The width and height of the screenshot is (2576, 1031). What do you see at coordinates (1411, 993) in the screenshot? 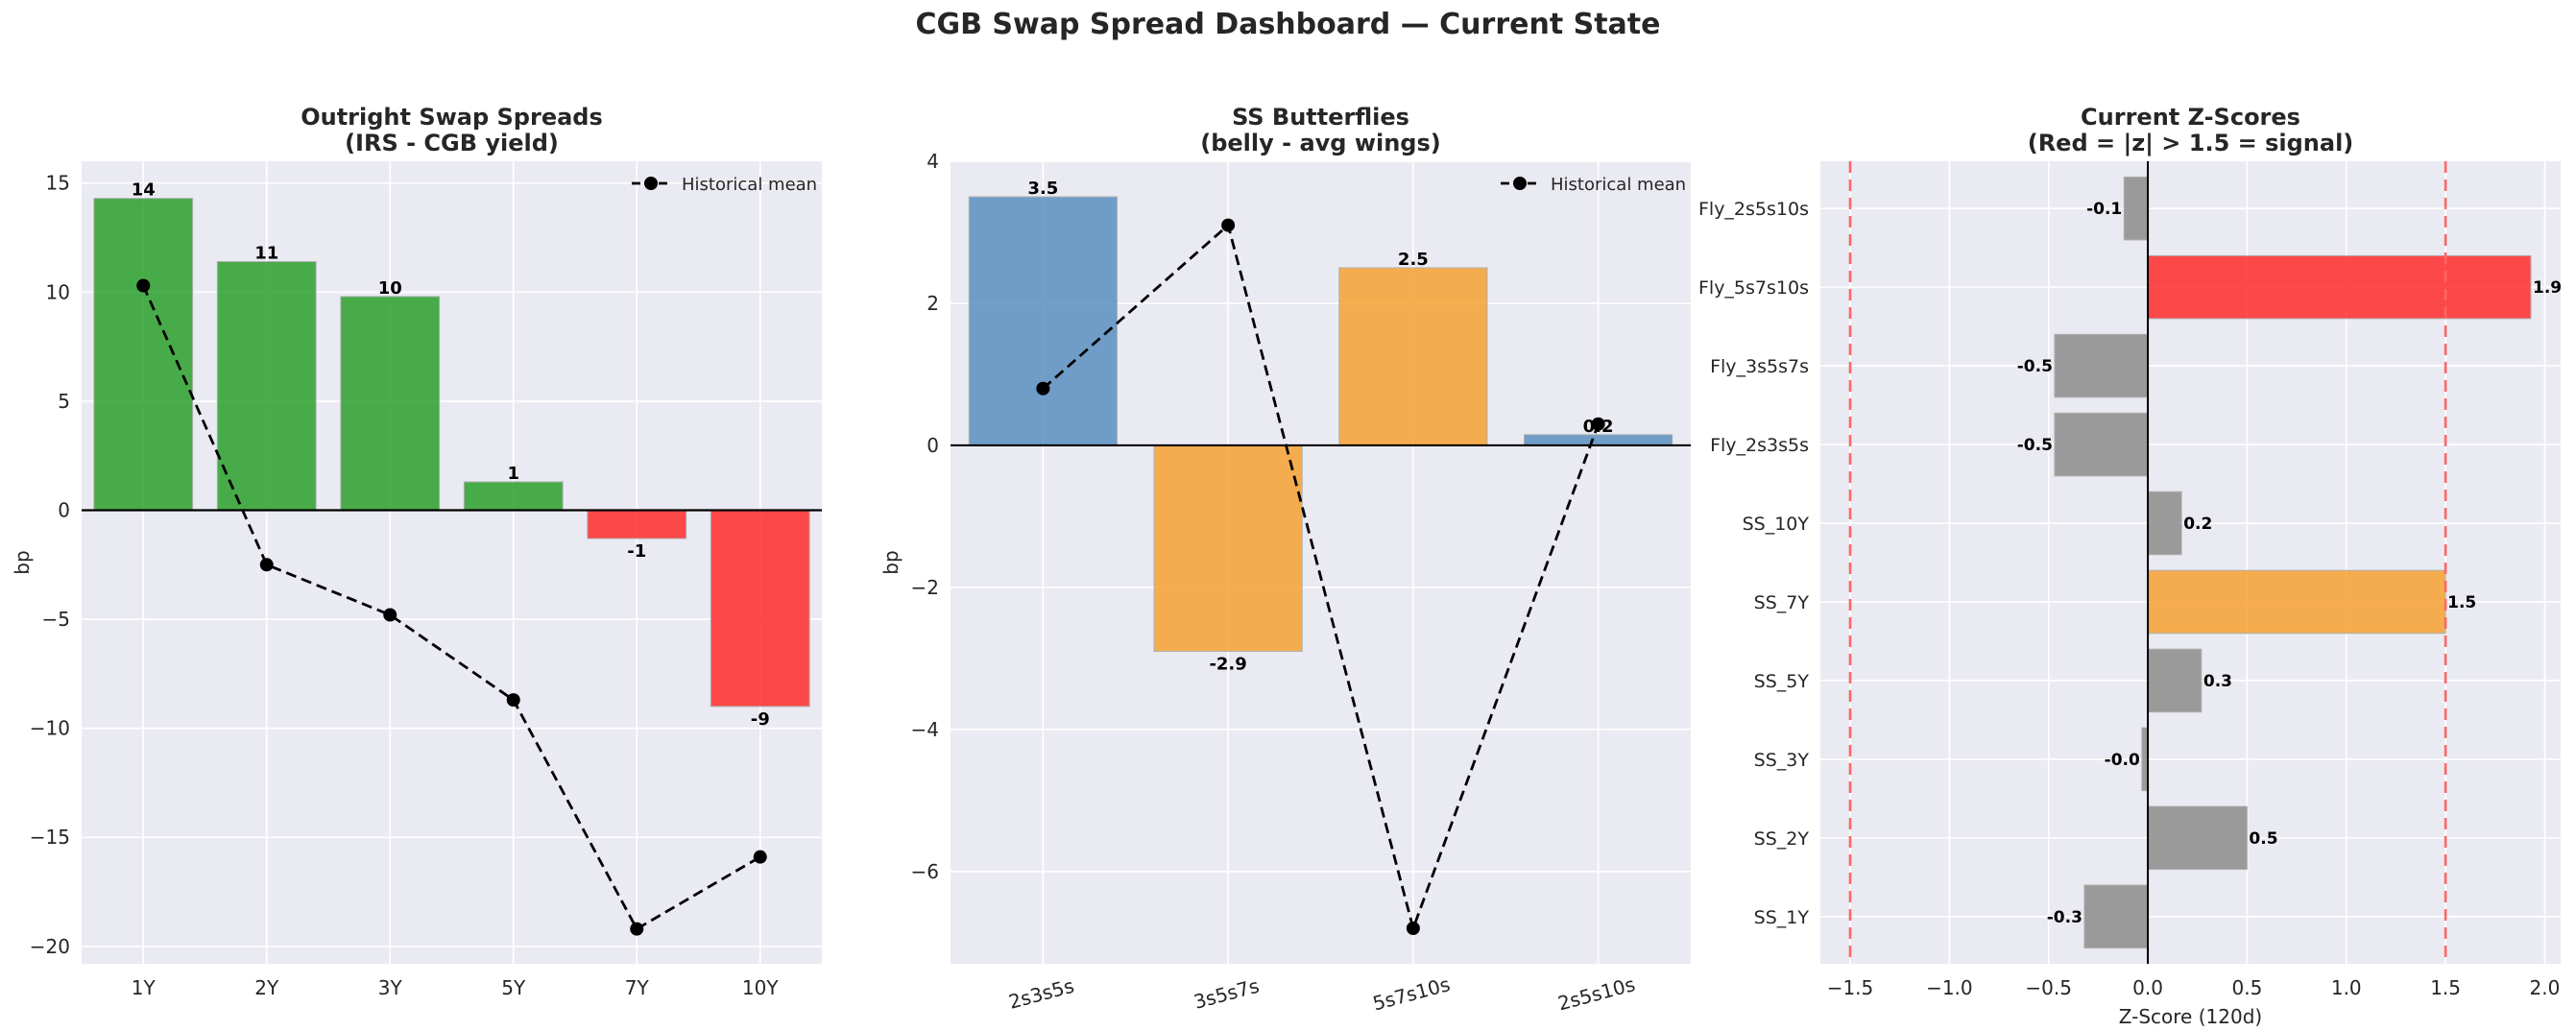
I see `x-tick-label: 5s7s10s` at bounding box center [1411, 993].